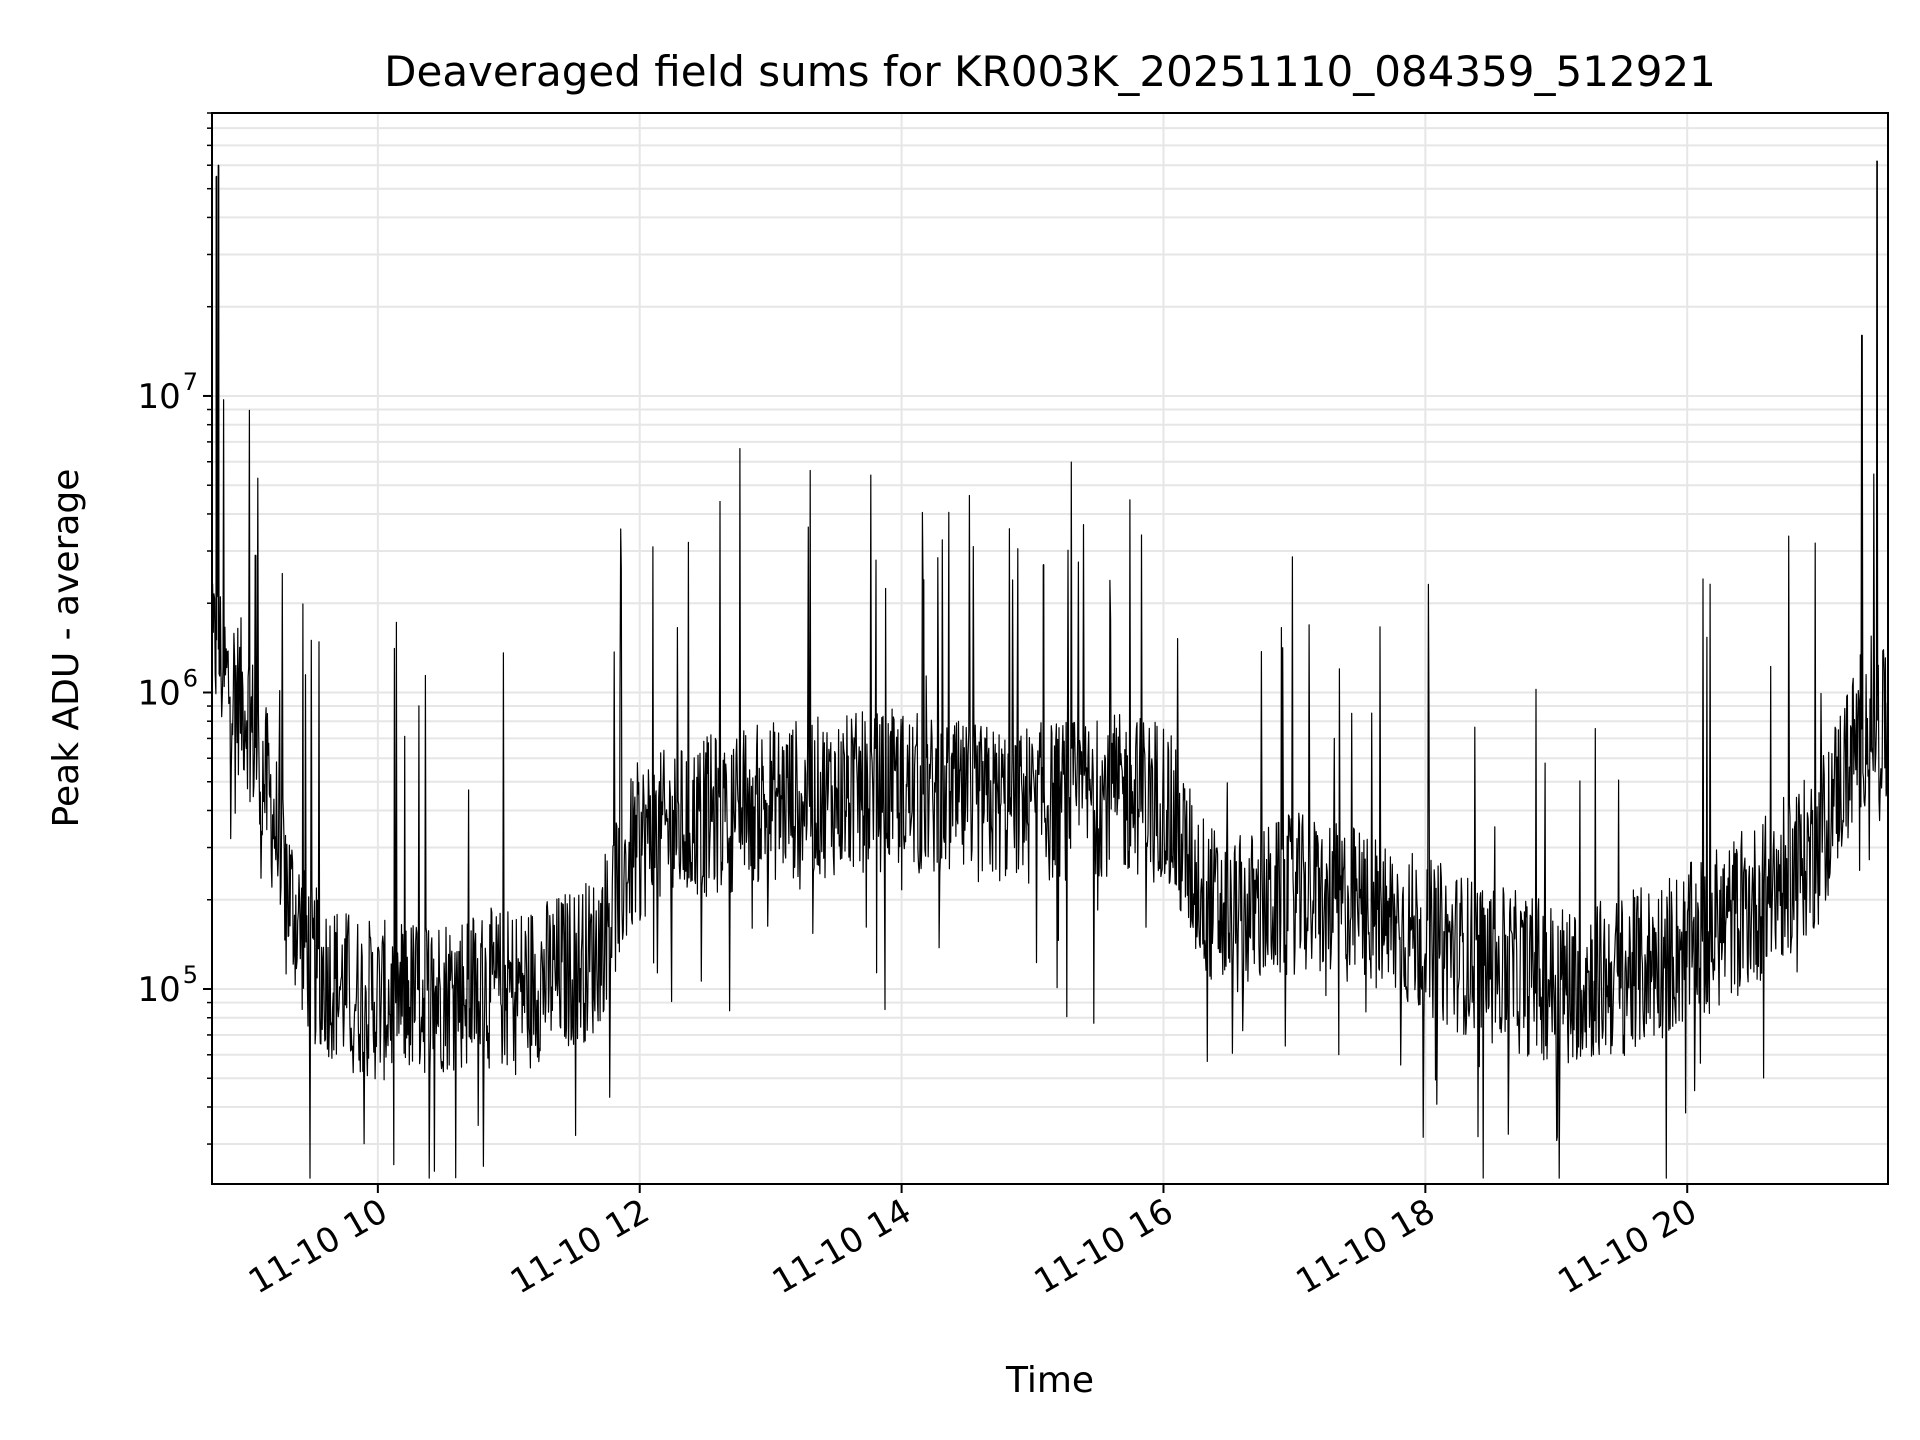 This screenshot has width=1920, height=1440. What do you see at coordinates (190, 678) in the screenshot?
I see `y-tick-label-exponent: 6` at bounding box center [190, 678].